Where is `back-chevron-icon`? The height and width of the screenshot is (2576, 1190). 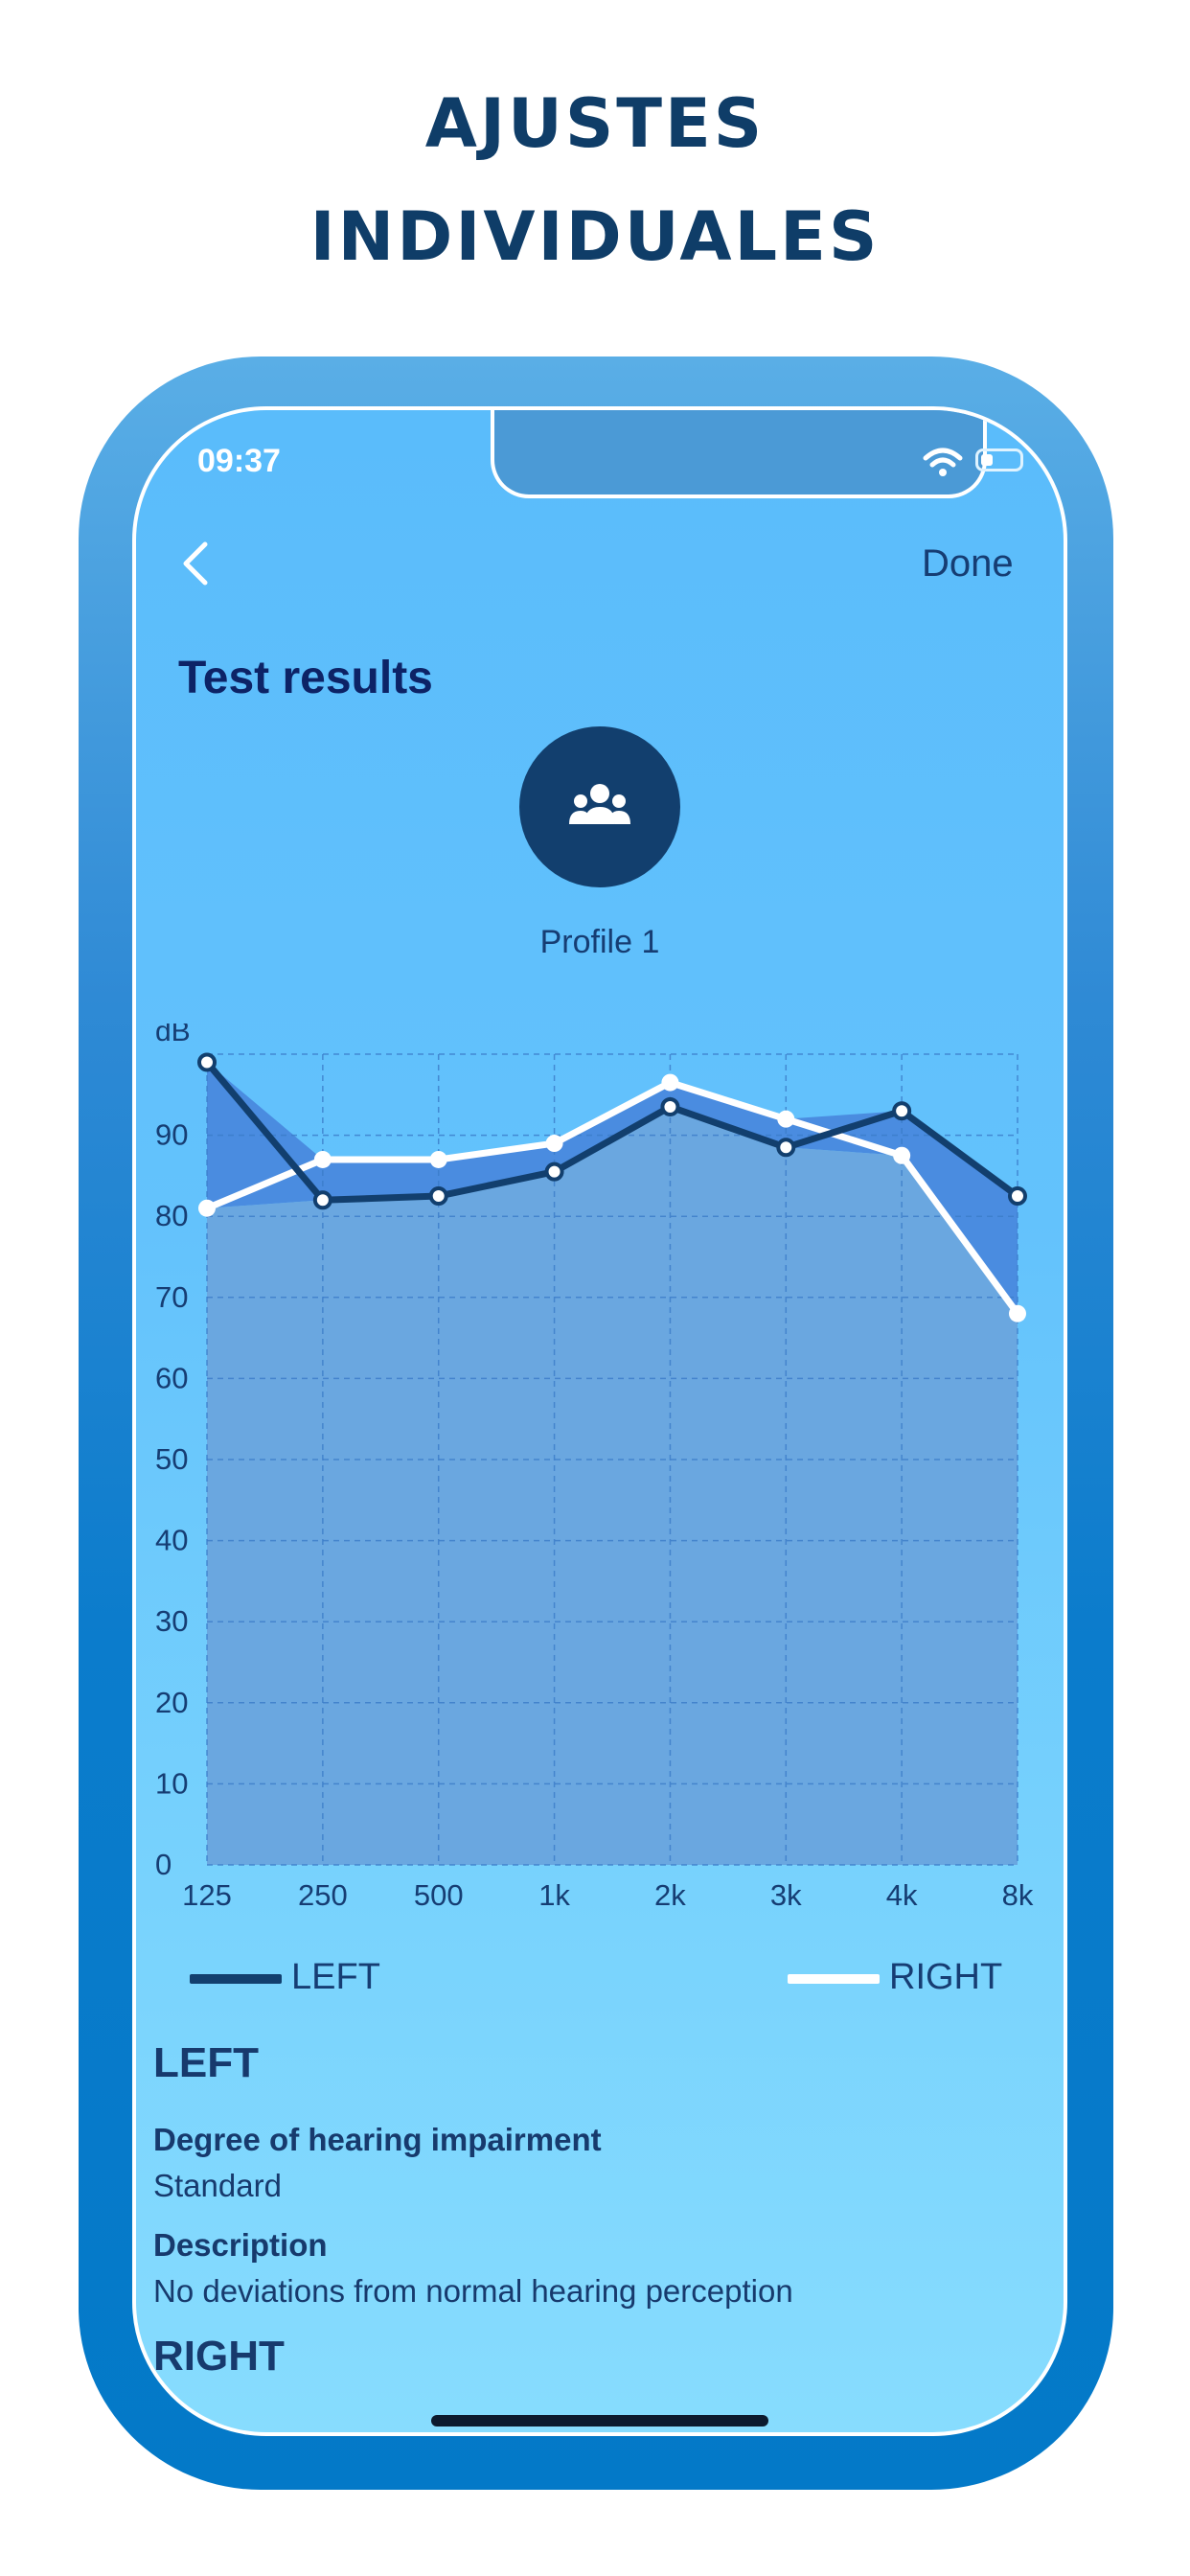 back-chevron-icon is located at coordinates (198, 563).